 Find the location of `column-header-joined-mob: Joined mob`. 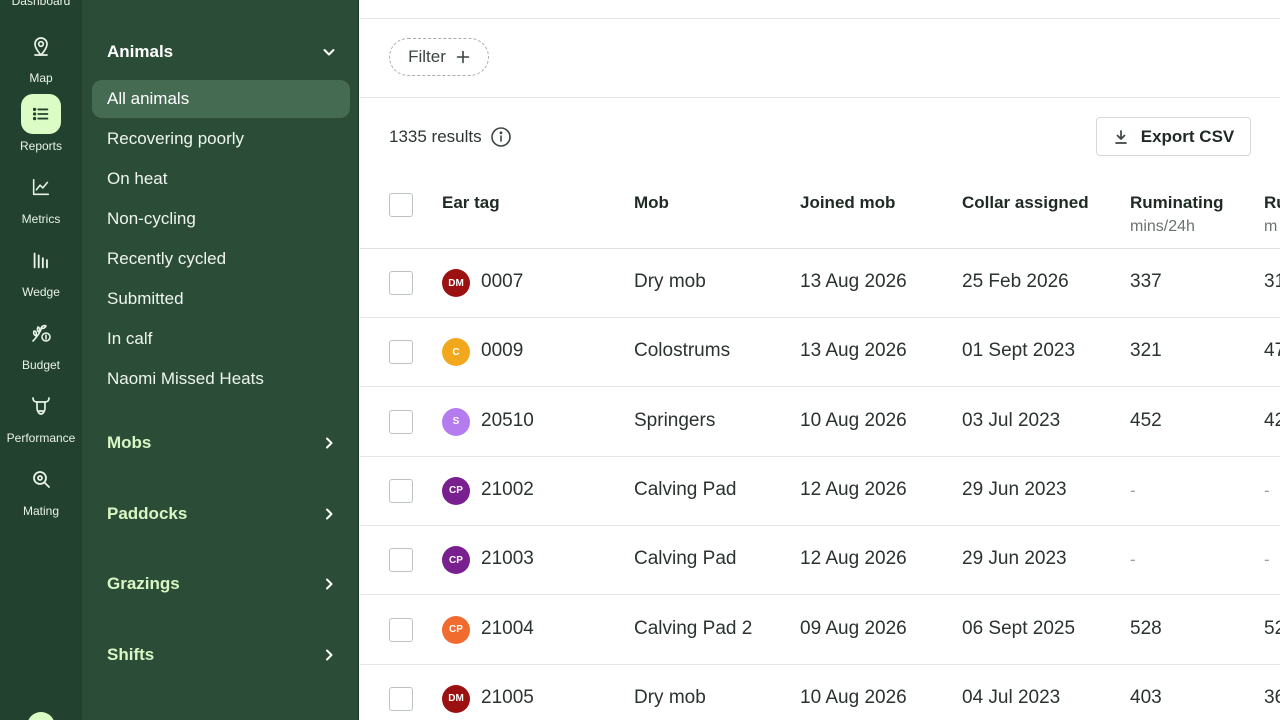

column-header-joined-mob: Joined mob is located at coordinates (848, 202).